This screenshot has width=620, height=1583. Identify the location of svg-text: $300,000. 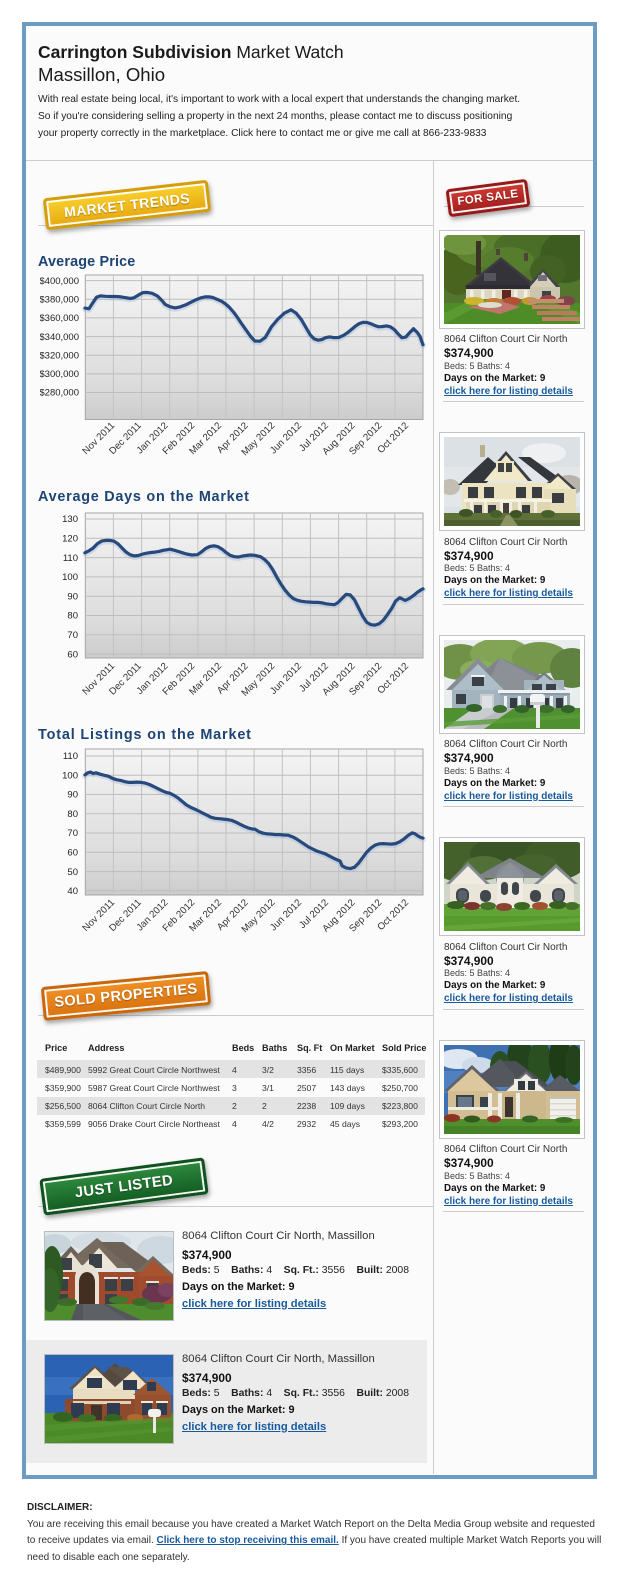
(59, 374).